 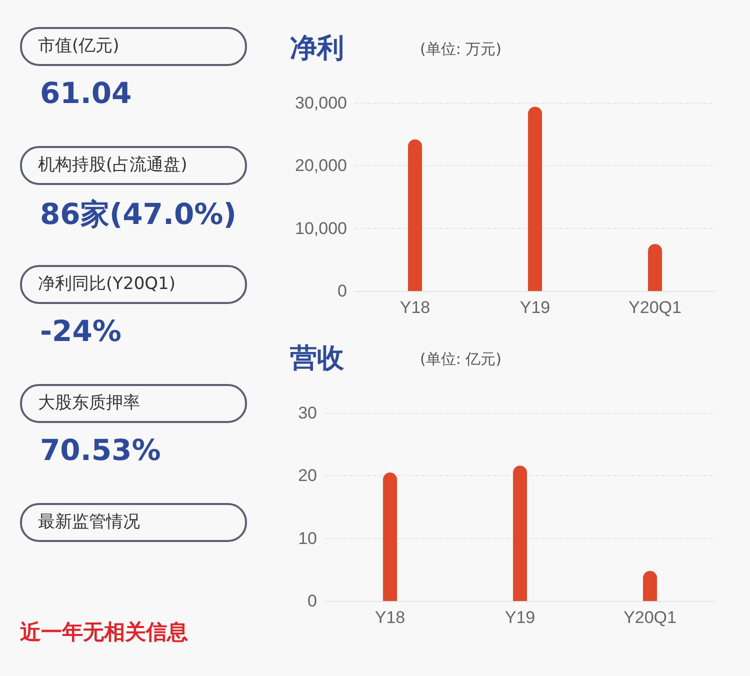 What do you see at coordinates (79, 46) in the screenshot?
I see `text: 市值(亿元)` at bounding box center [79, 46].